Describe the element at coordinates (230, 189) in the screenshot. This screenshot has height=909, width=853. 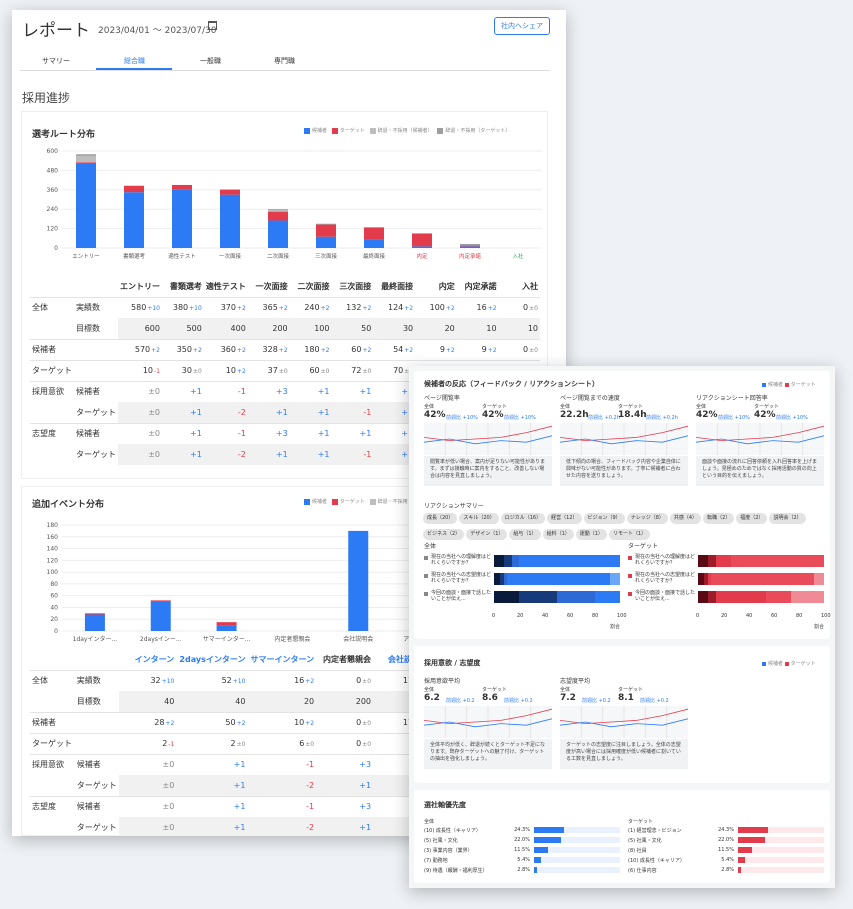
I see `bar-辞退・不採用（候補者）` at that location.